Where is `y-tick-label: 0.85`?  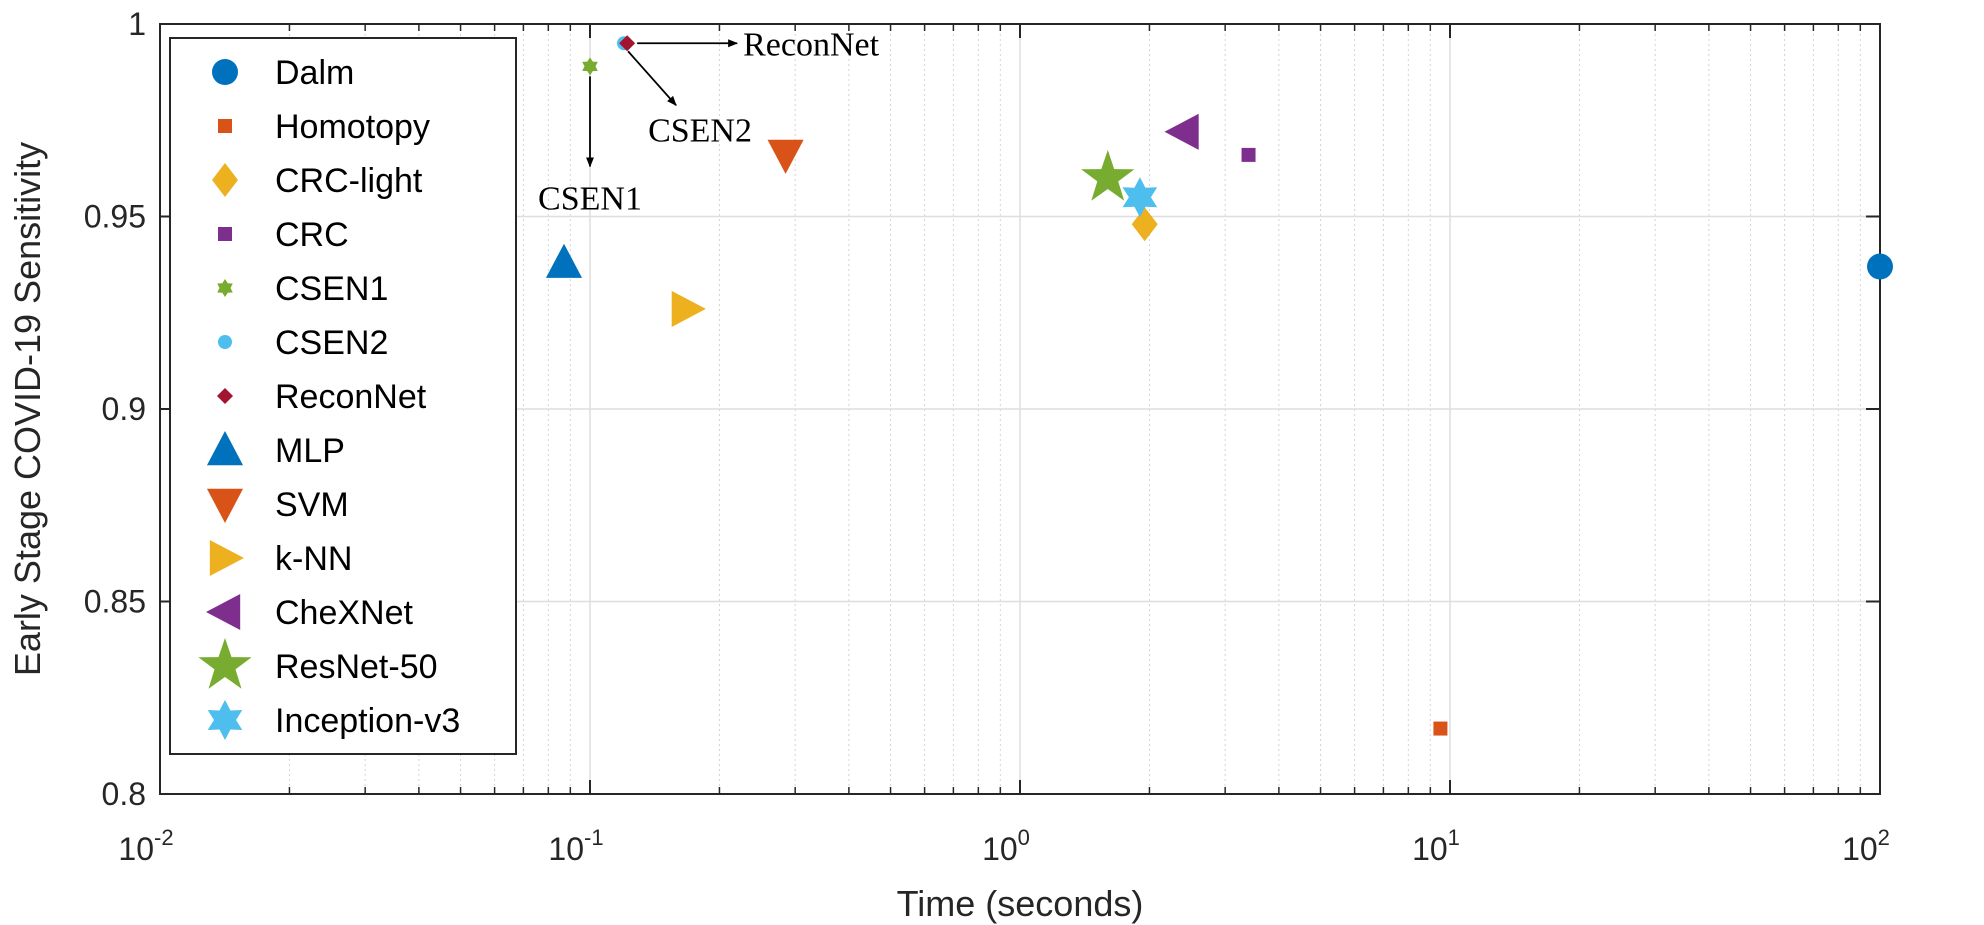 y-tick-label: 0.85 is located at coordinates (115, 602).